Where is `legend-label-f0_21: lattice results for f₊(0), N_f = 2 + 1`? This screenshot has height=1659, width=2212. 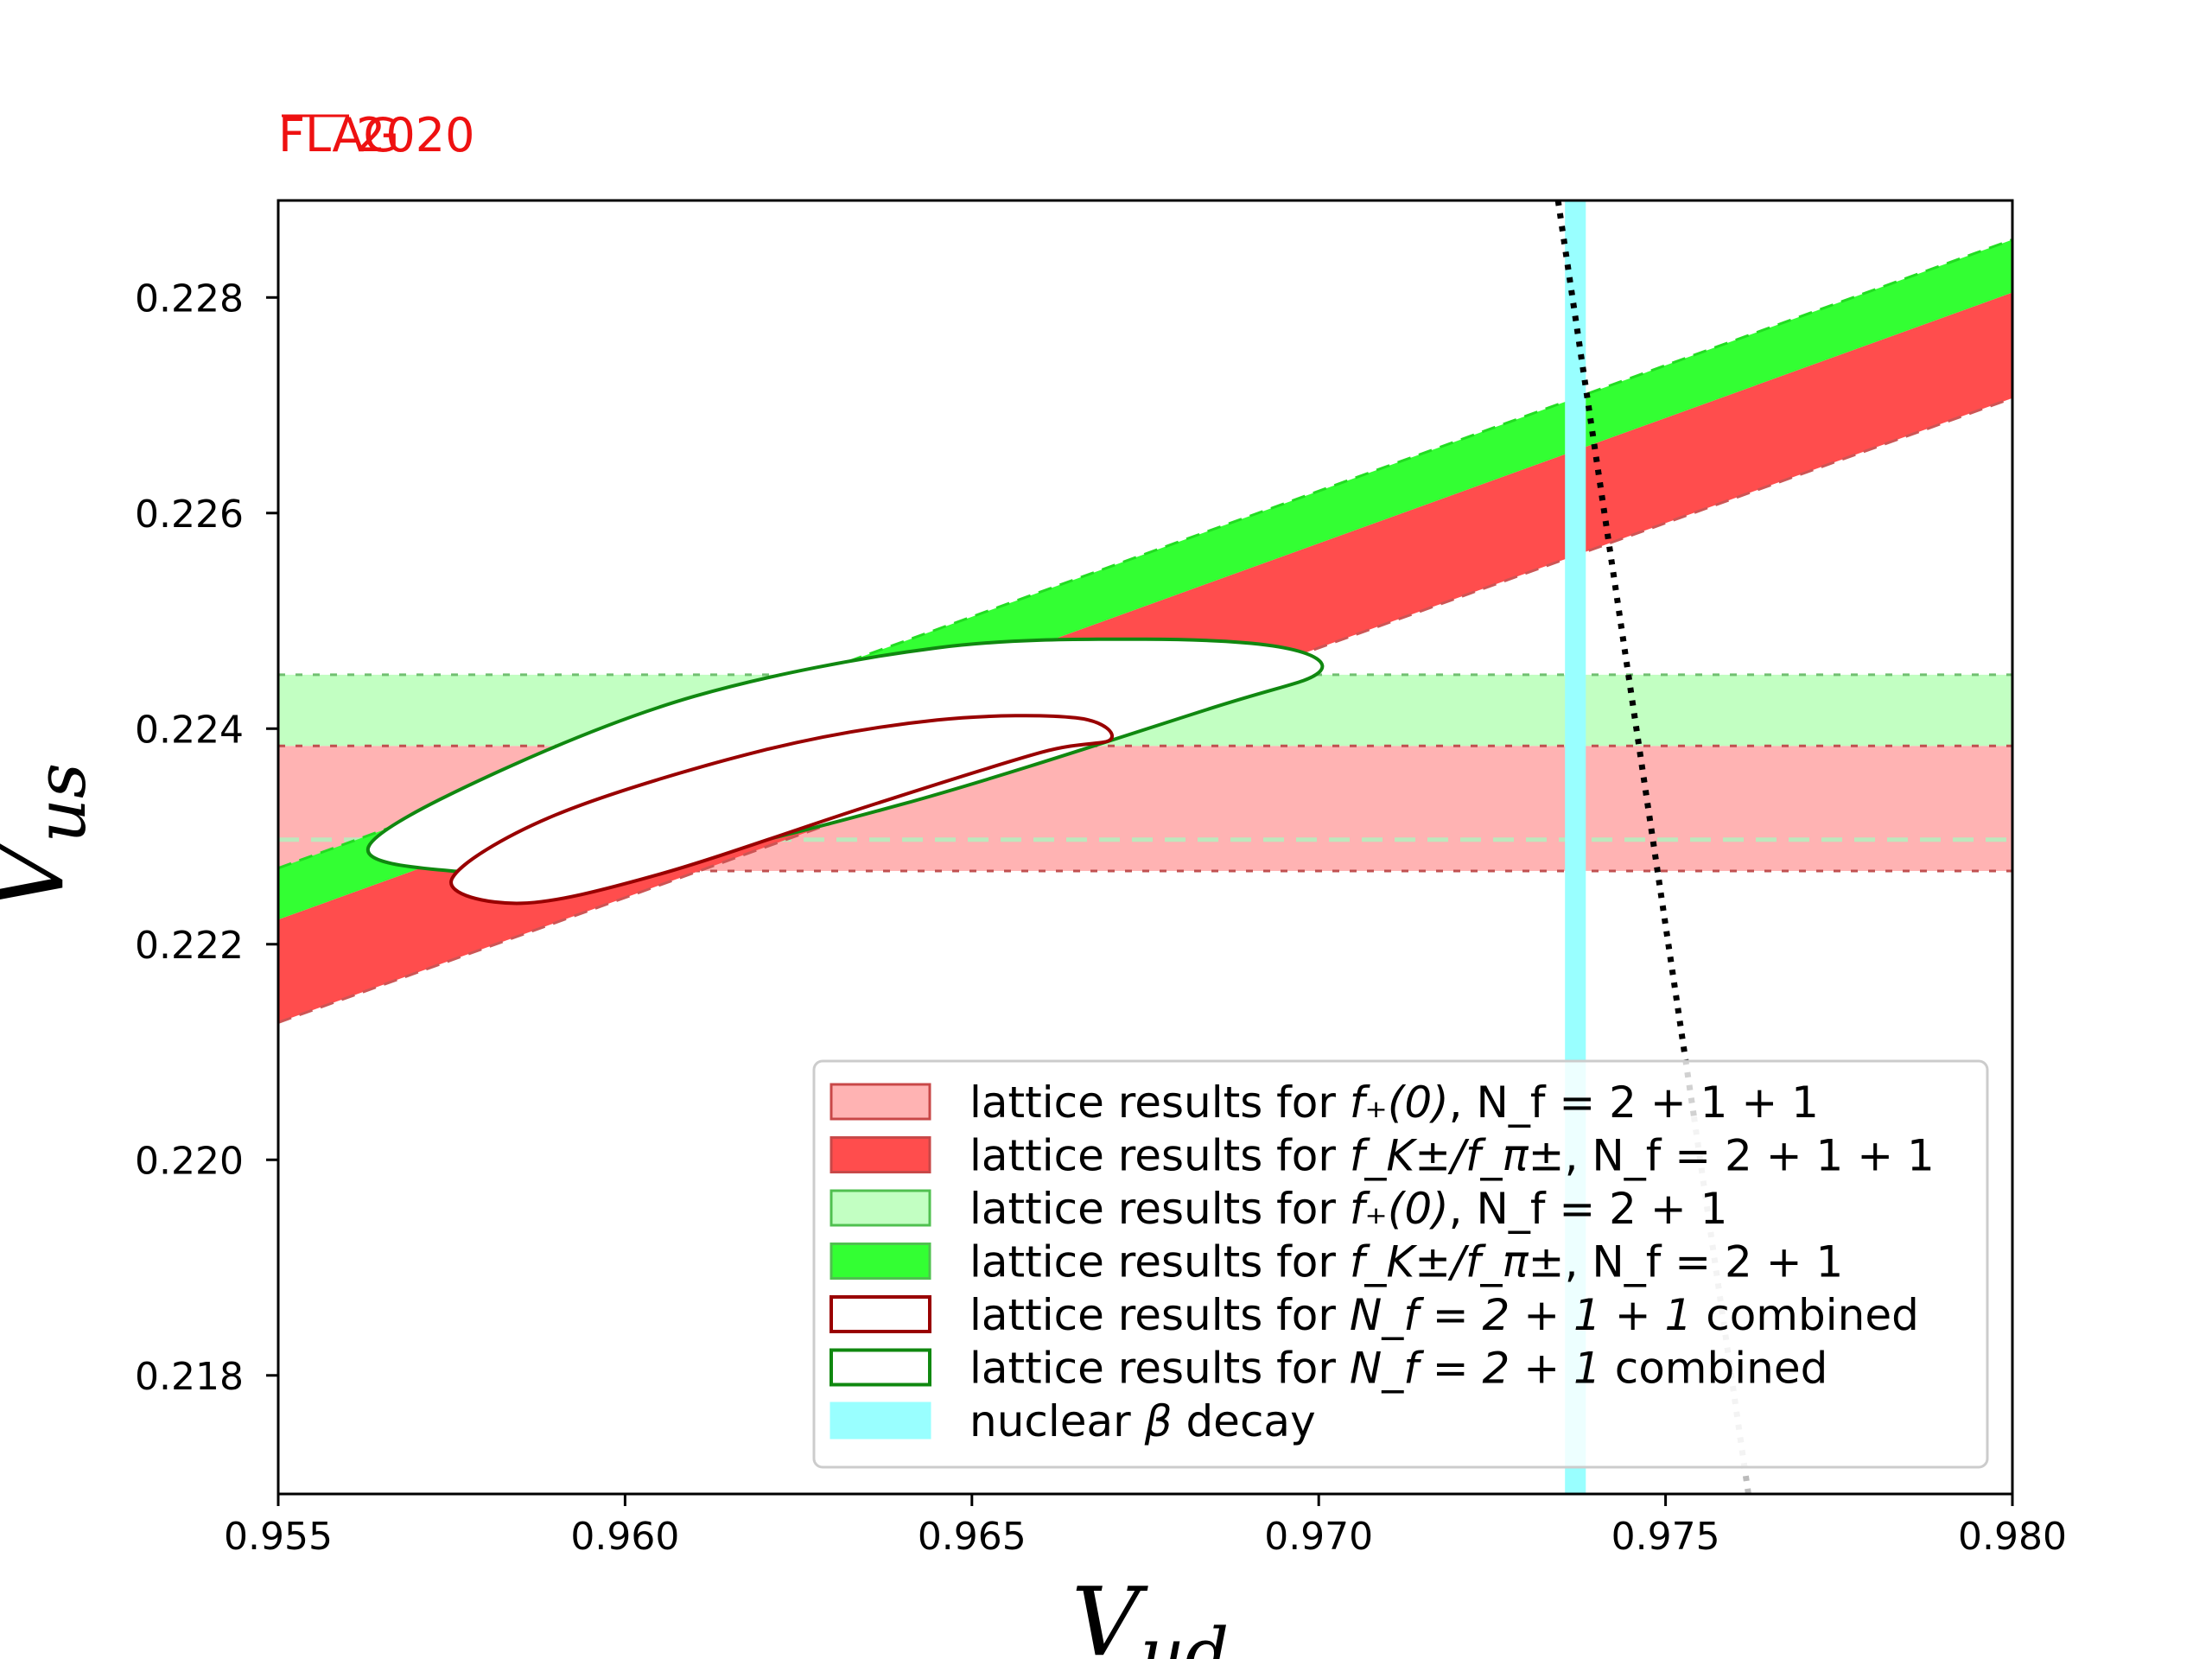
legend-label-f0_21: lattice results for f₊(0), N_f = 2 + 1 is located at coordinates (1348, 1209).